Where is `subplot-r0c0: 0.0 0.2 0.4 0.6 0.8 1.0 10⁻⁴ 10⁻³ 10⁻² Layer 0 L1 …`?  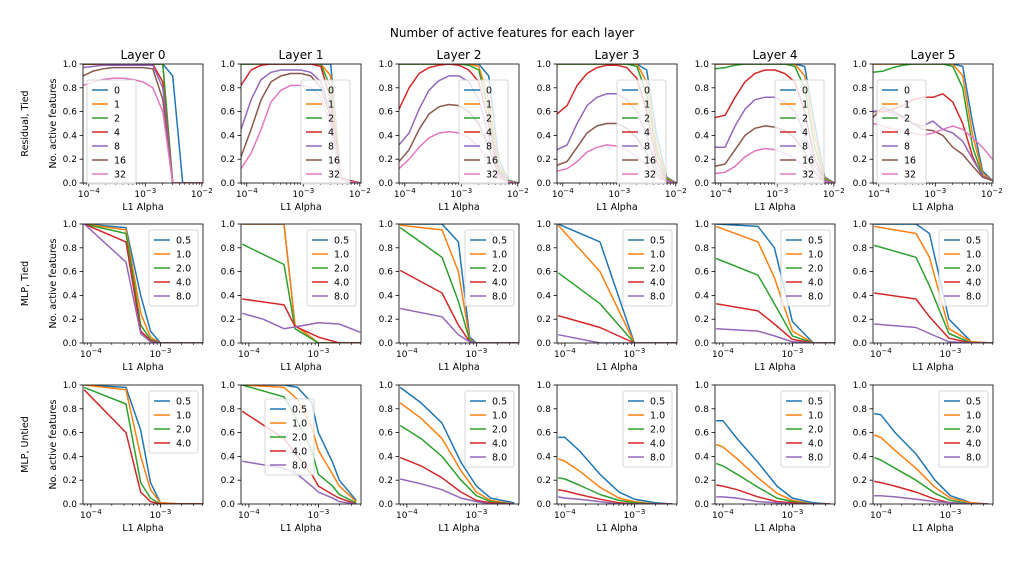 subplot-r0c0: 0.0 0.2 0.4 0.6 0.8 1.0 10⁻⁴ 10⁻³ 10⁻² Layer 0 L1 … is located at coordinates (116, 130).